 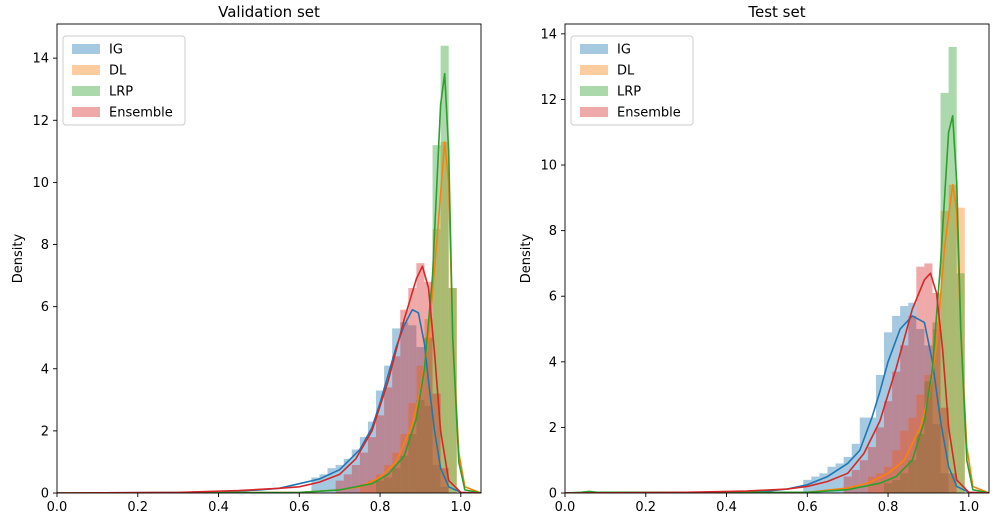 What do you see at coordinates (141, 113) in the screenshot?
I see `legend-label: Ensemble` at bounding box center [141, 113].